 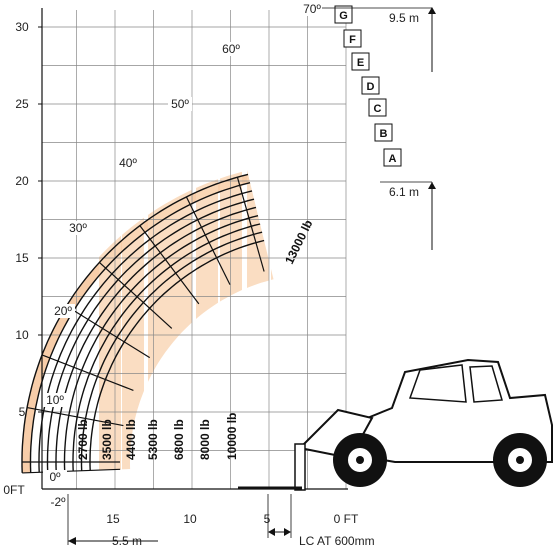 I want to click on x-tick-label: 5, so click(x=267, y=519).